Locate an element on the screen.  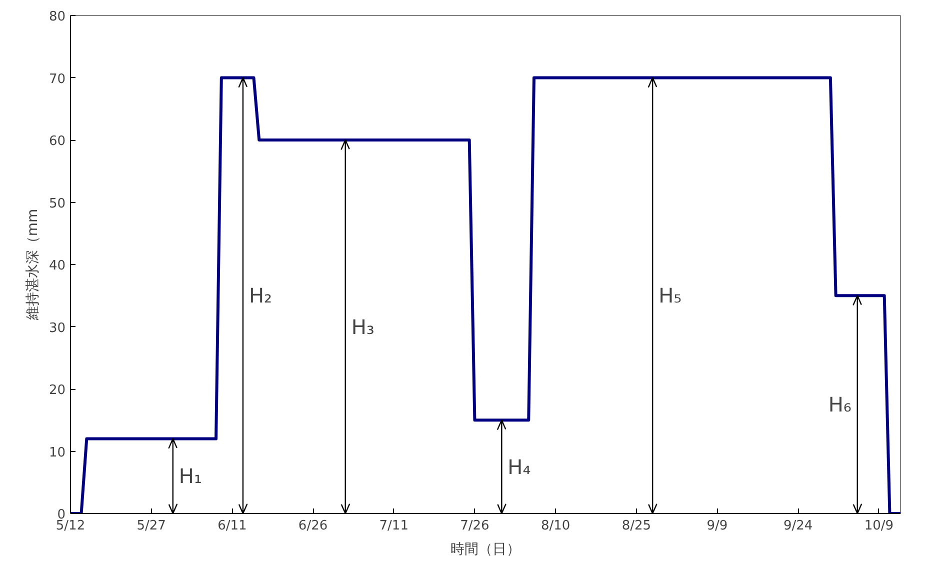
y-tick-label: 70 is located at coordinates (57, 79).